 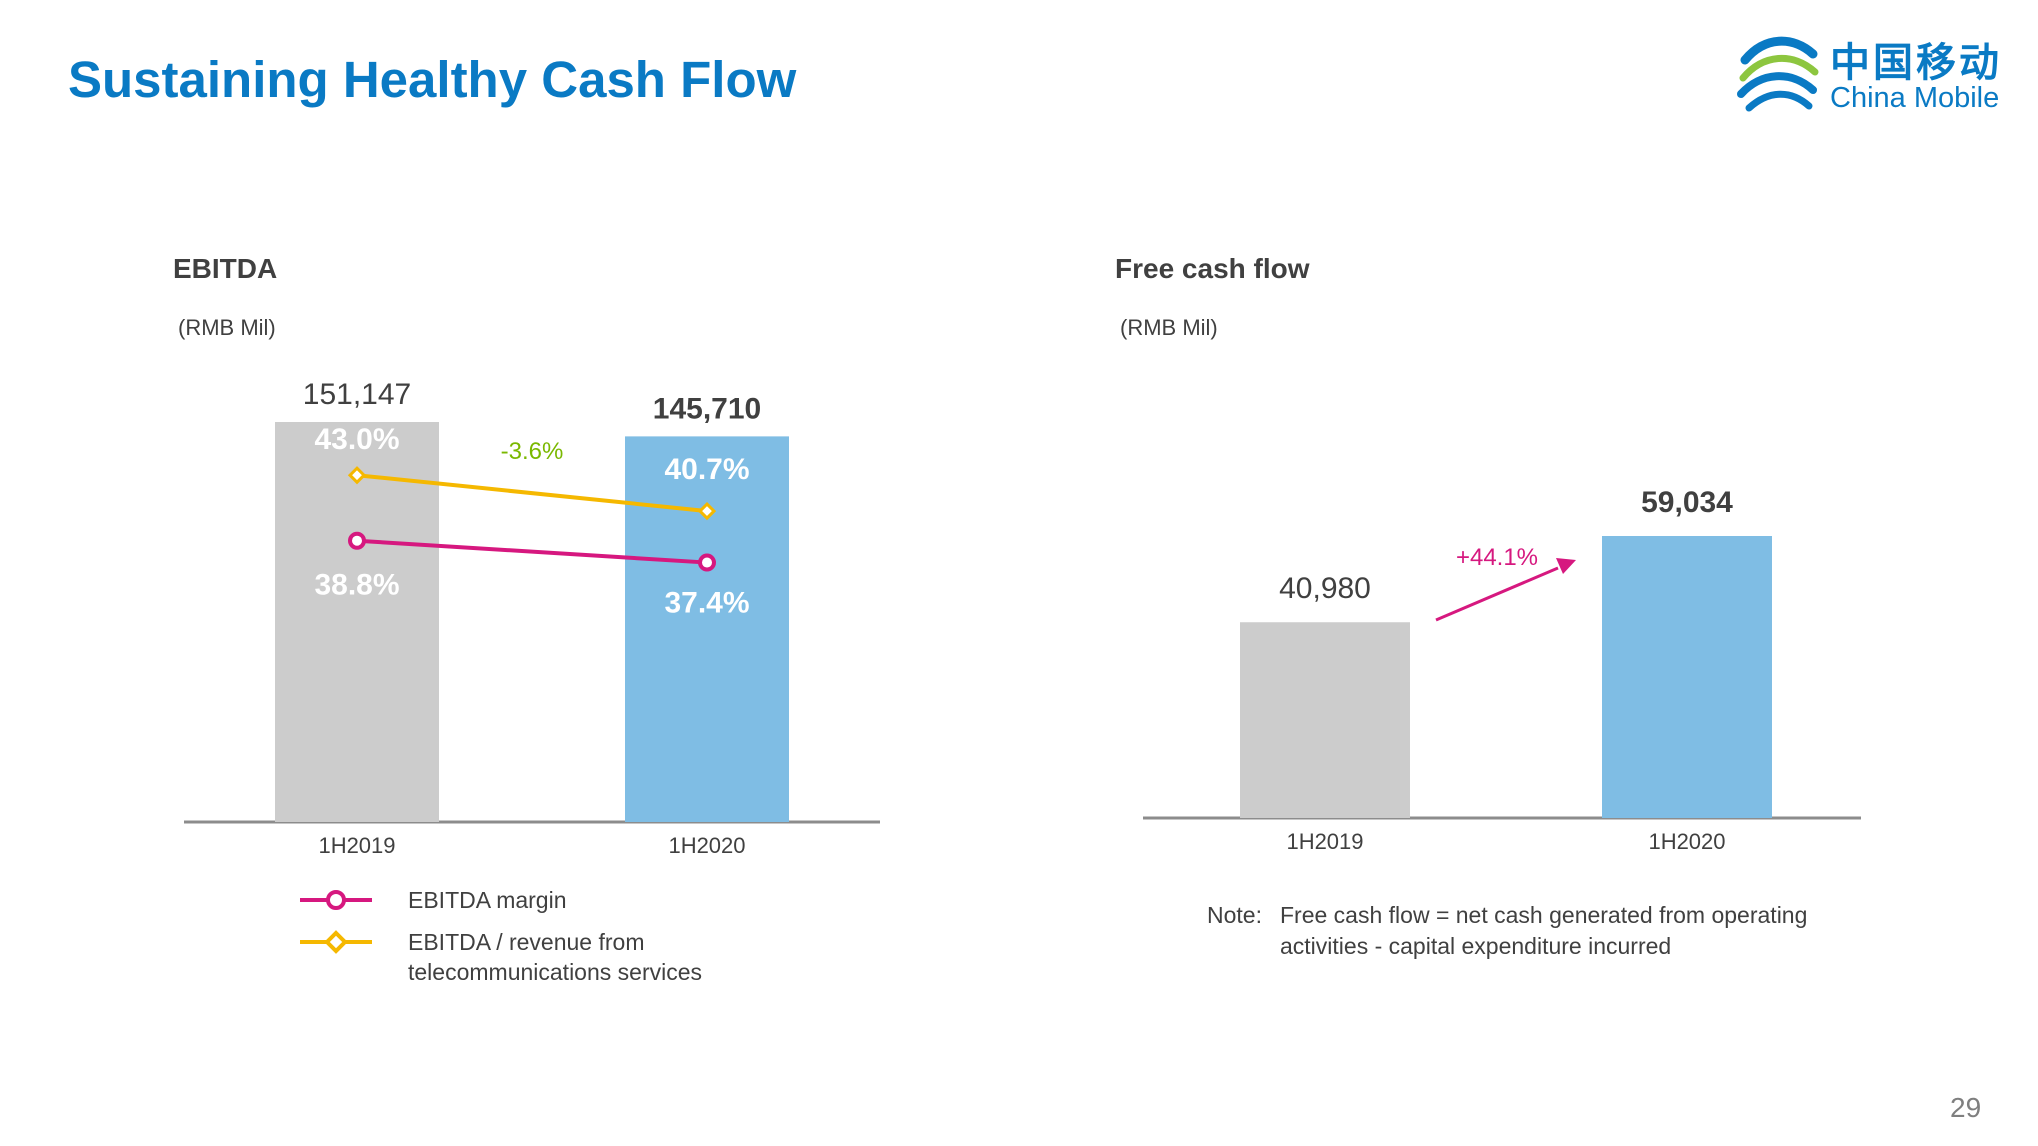 What do you see at coordinates (706, 845) in the screenshot?
I see `ebitda-tick-label-1h2020: 1H2020` at bounding box center [706, 845].